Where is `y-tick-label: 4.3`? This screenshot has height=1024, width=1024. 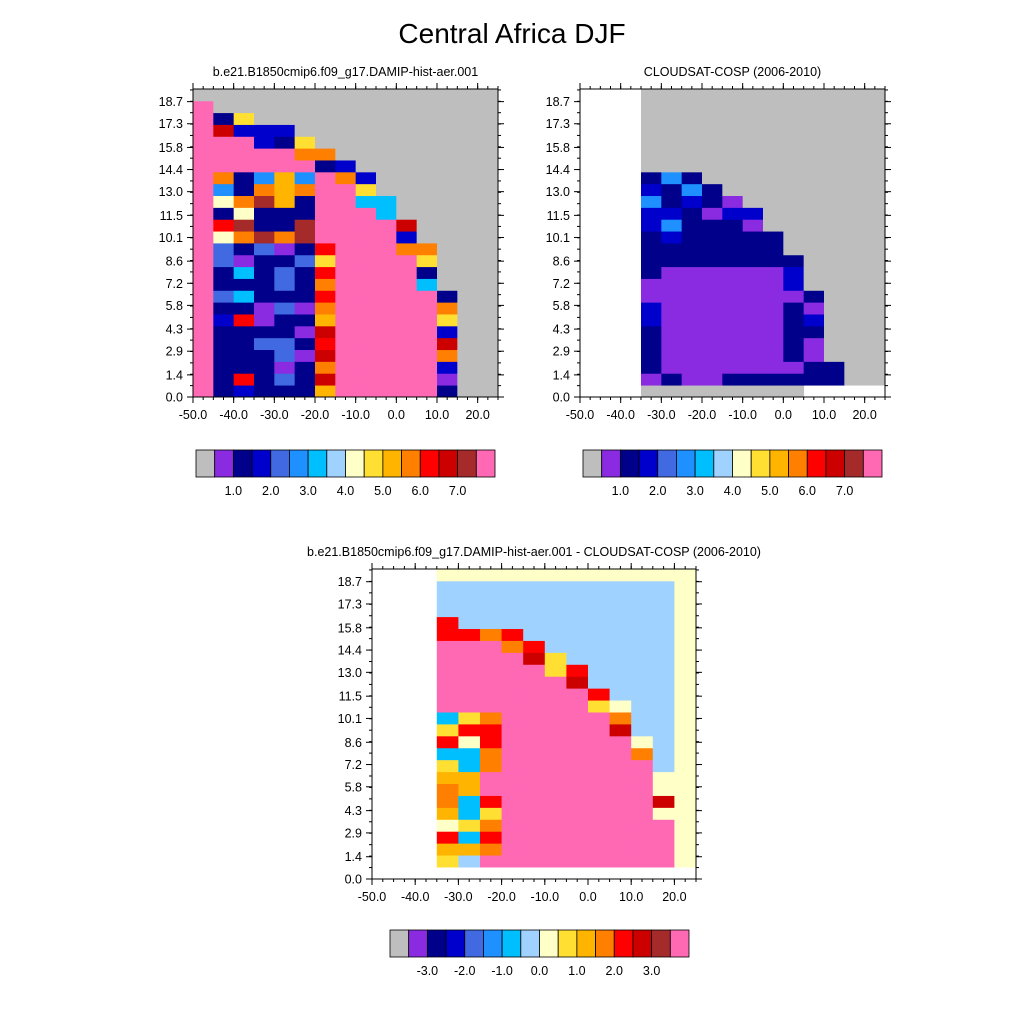
y-tick-label: 4.3 is located at coordinates (353, 811).